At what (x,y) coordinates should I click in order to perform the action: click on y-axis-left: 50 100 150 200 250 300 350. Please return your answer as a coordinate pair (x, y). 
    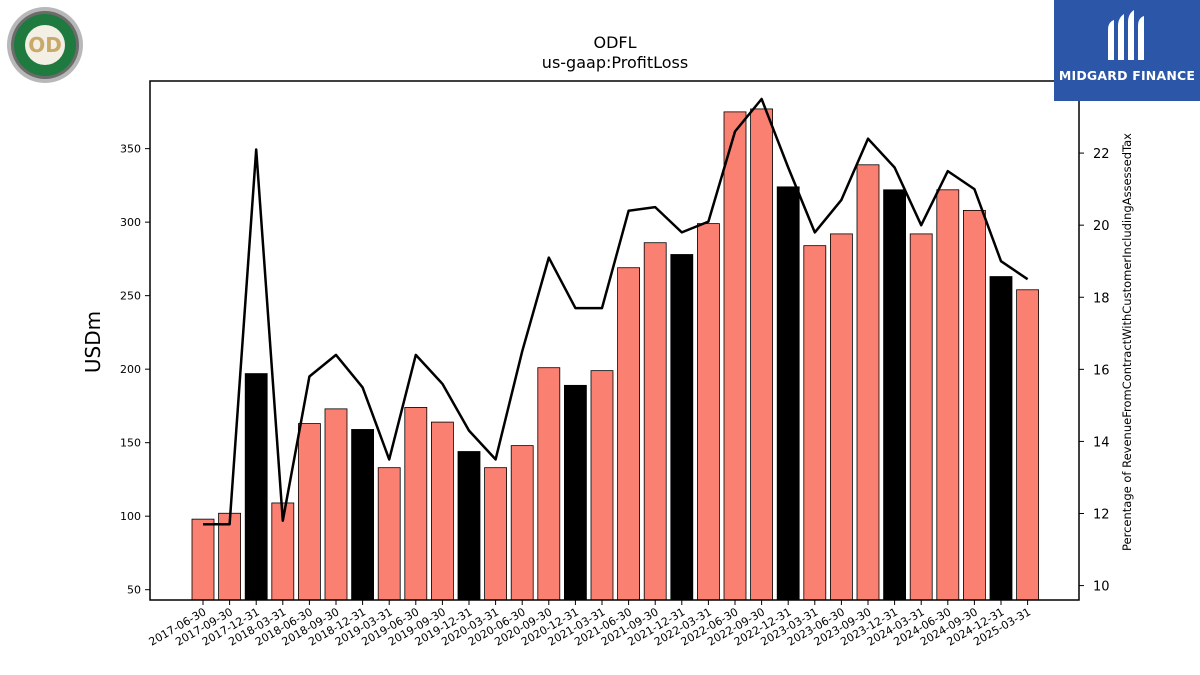
    Looking at the image, I should click on (135, 370).